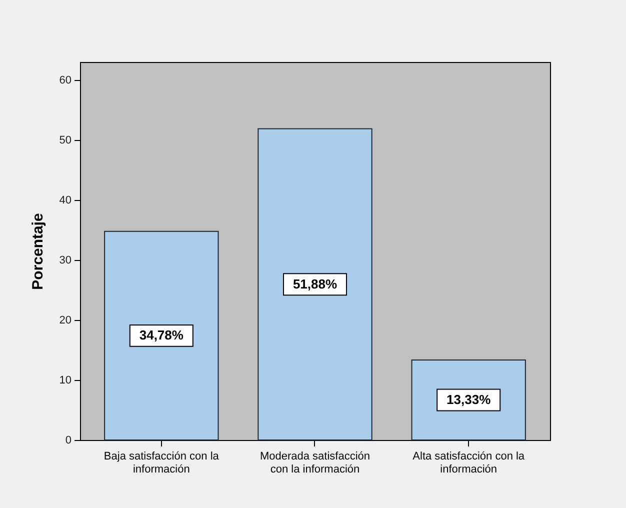  Describe the element at coordinates (162, 463) in the screenshot. I see `x-tick-label: Baja satisfacción con la información` at that location.